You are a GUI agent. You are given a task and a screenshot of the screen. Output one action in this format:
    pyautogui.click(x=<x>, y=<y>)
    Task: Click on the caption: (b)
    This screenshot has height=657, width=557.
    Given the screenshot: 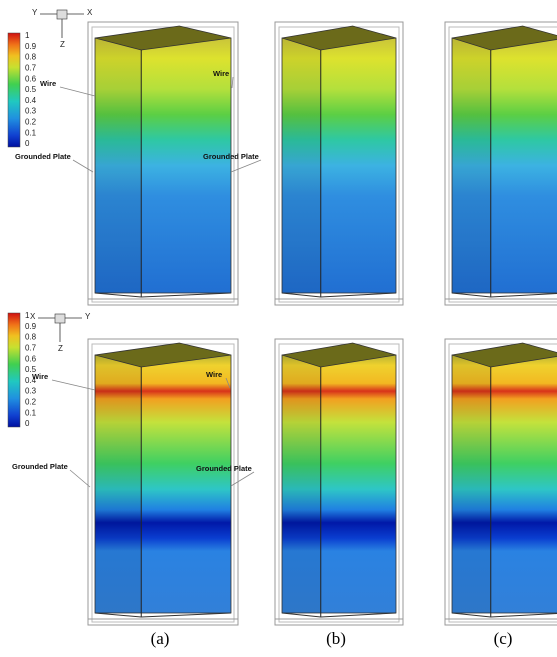 What is the action you would take?
    pyautogui.click(x=336, y=638)
    